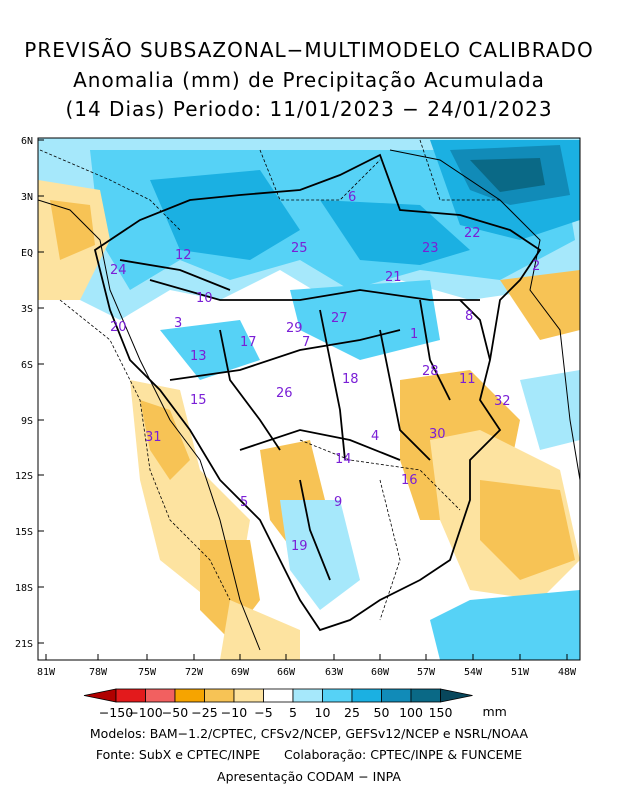  Describe the element at coordinates (339, 318) in the screenshot. I see `basin-label: 27` at that location.